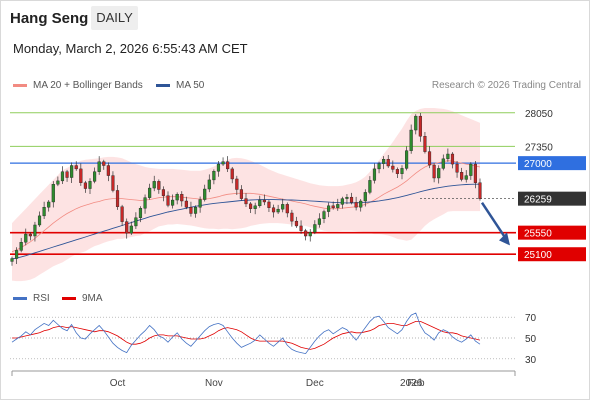 Image resolution: width=590 pixels, height=400 pixels. Describe the element at coordinates (246, 333) in the screenshot. I see `rsi-line` at that location.